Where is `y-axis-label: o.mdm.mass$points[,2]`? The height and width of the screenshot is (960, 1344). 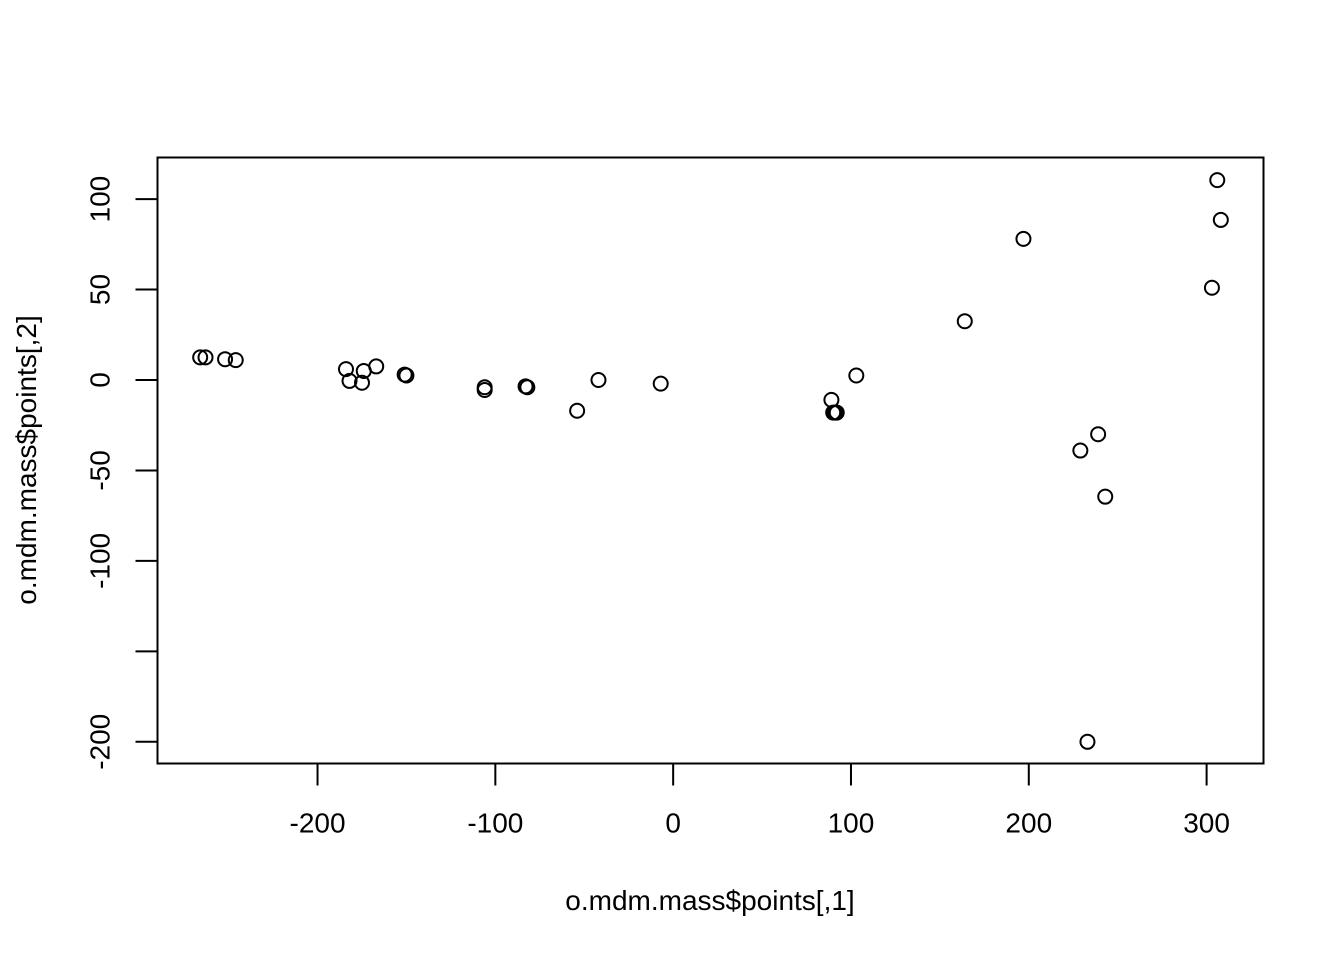 y-axis-label: o.mdm.mass$points[,2] is located at coordinates (26, 459).